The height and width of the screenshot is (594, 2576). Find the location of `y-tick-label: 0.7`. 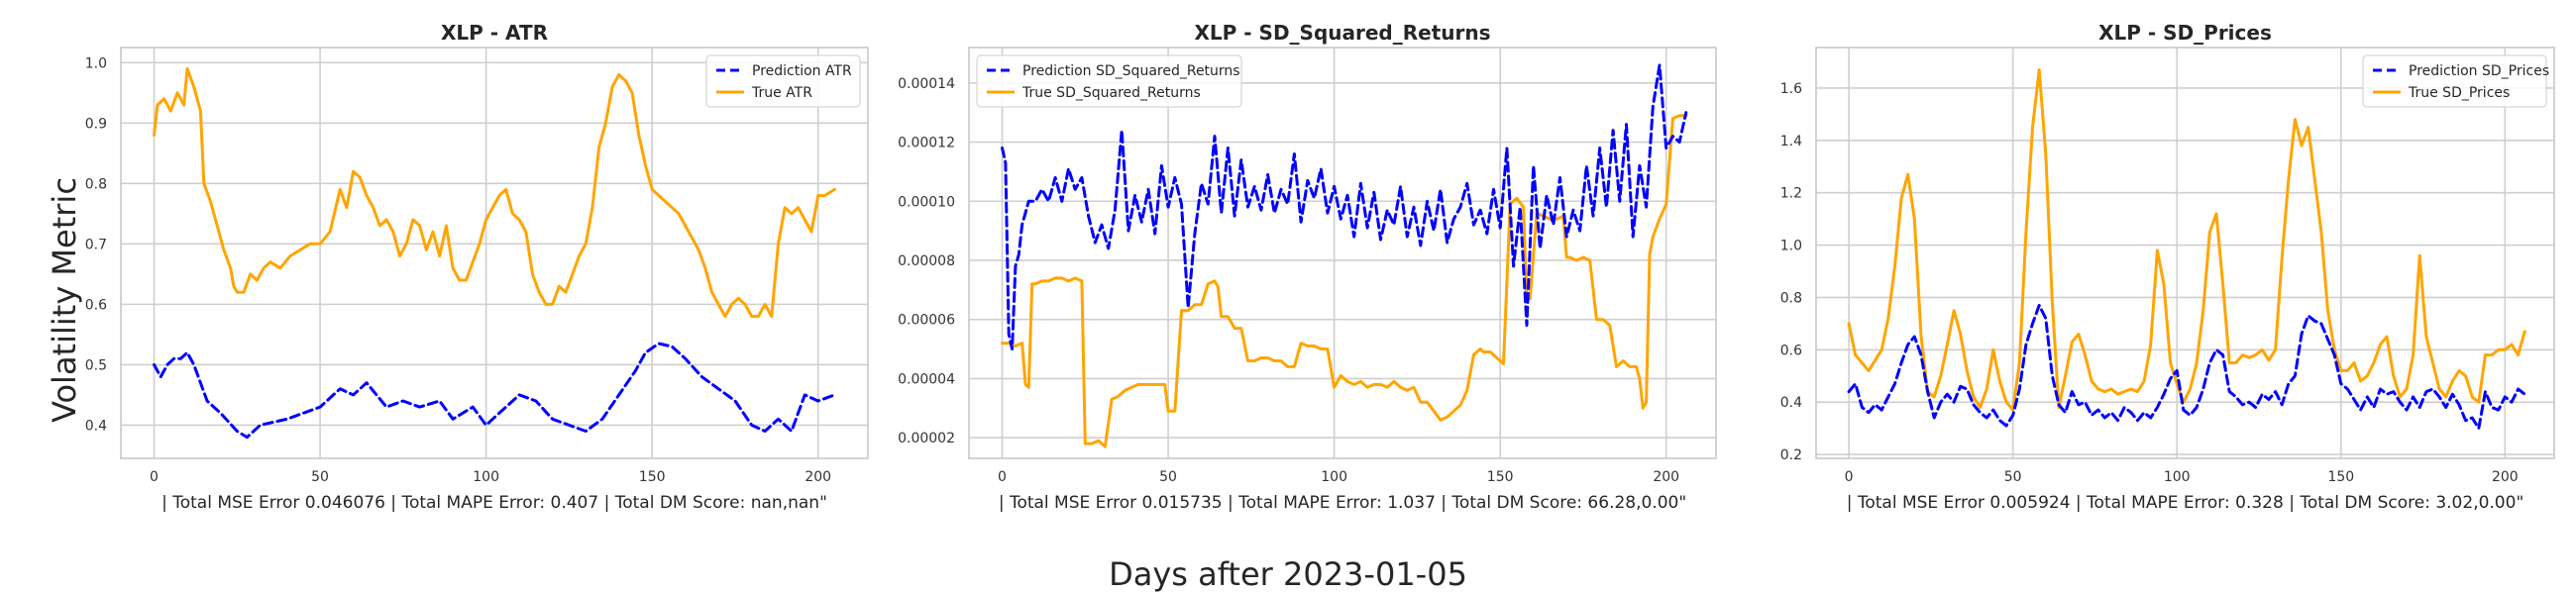

y-tick-label: 0.7 is located at coordinates (96, 245).